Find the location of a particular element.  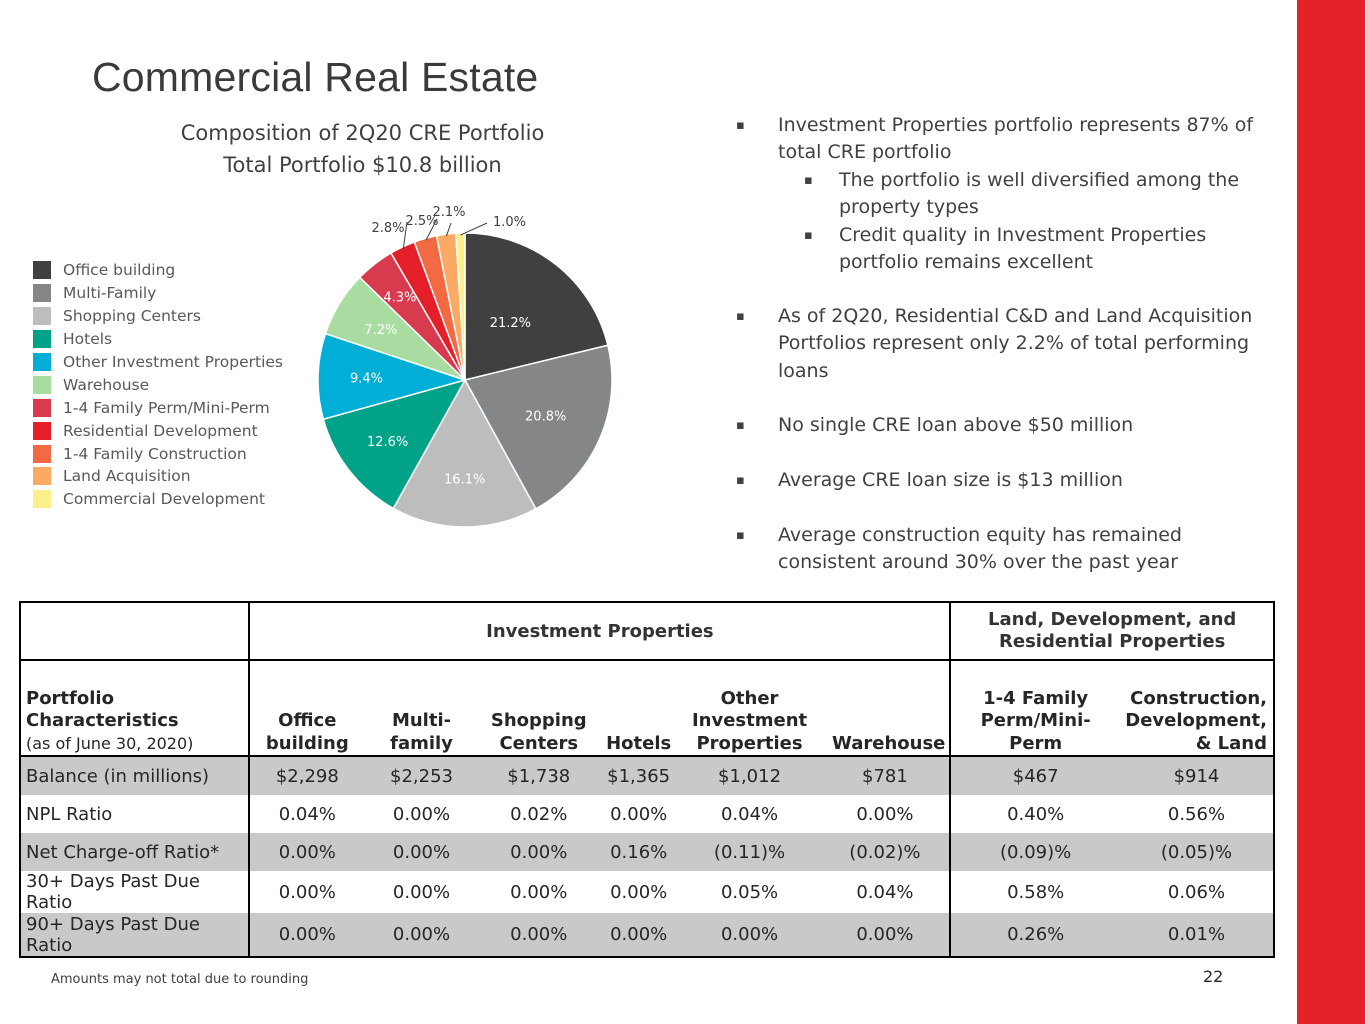

table-cell: 0.58% is located at coordinates (1036, 892).